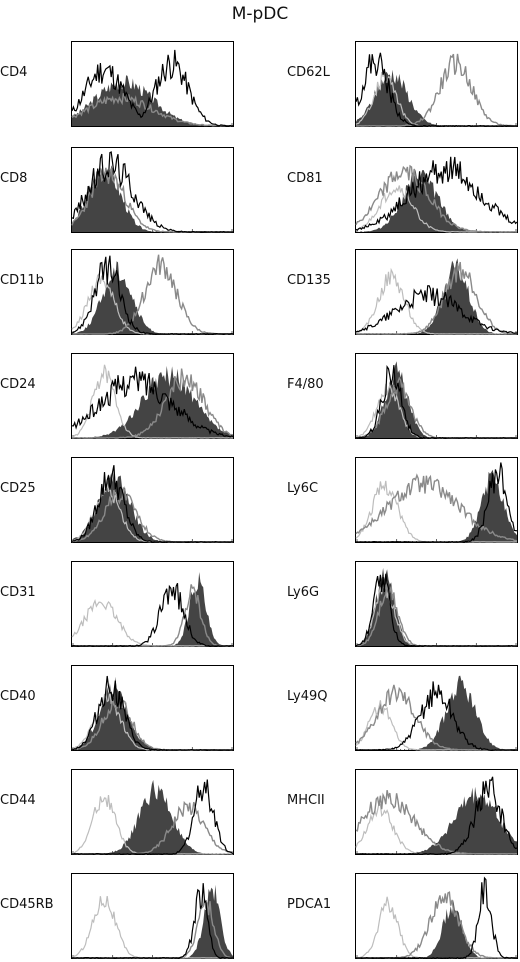 The height and width of the screenshot is (962, 520). I want to click on panel-label: CD44, so click(18, 800).